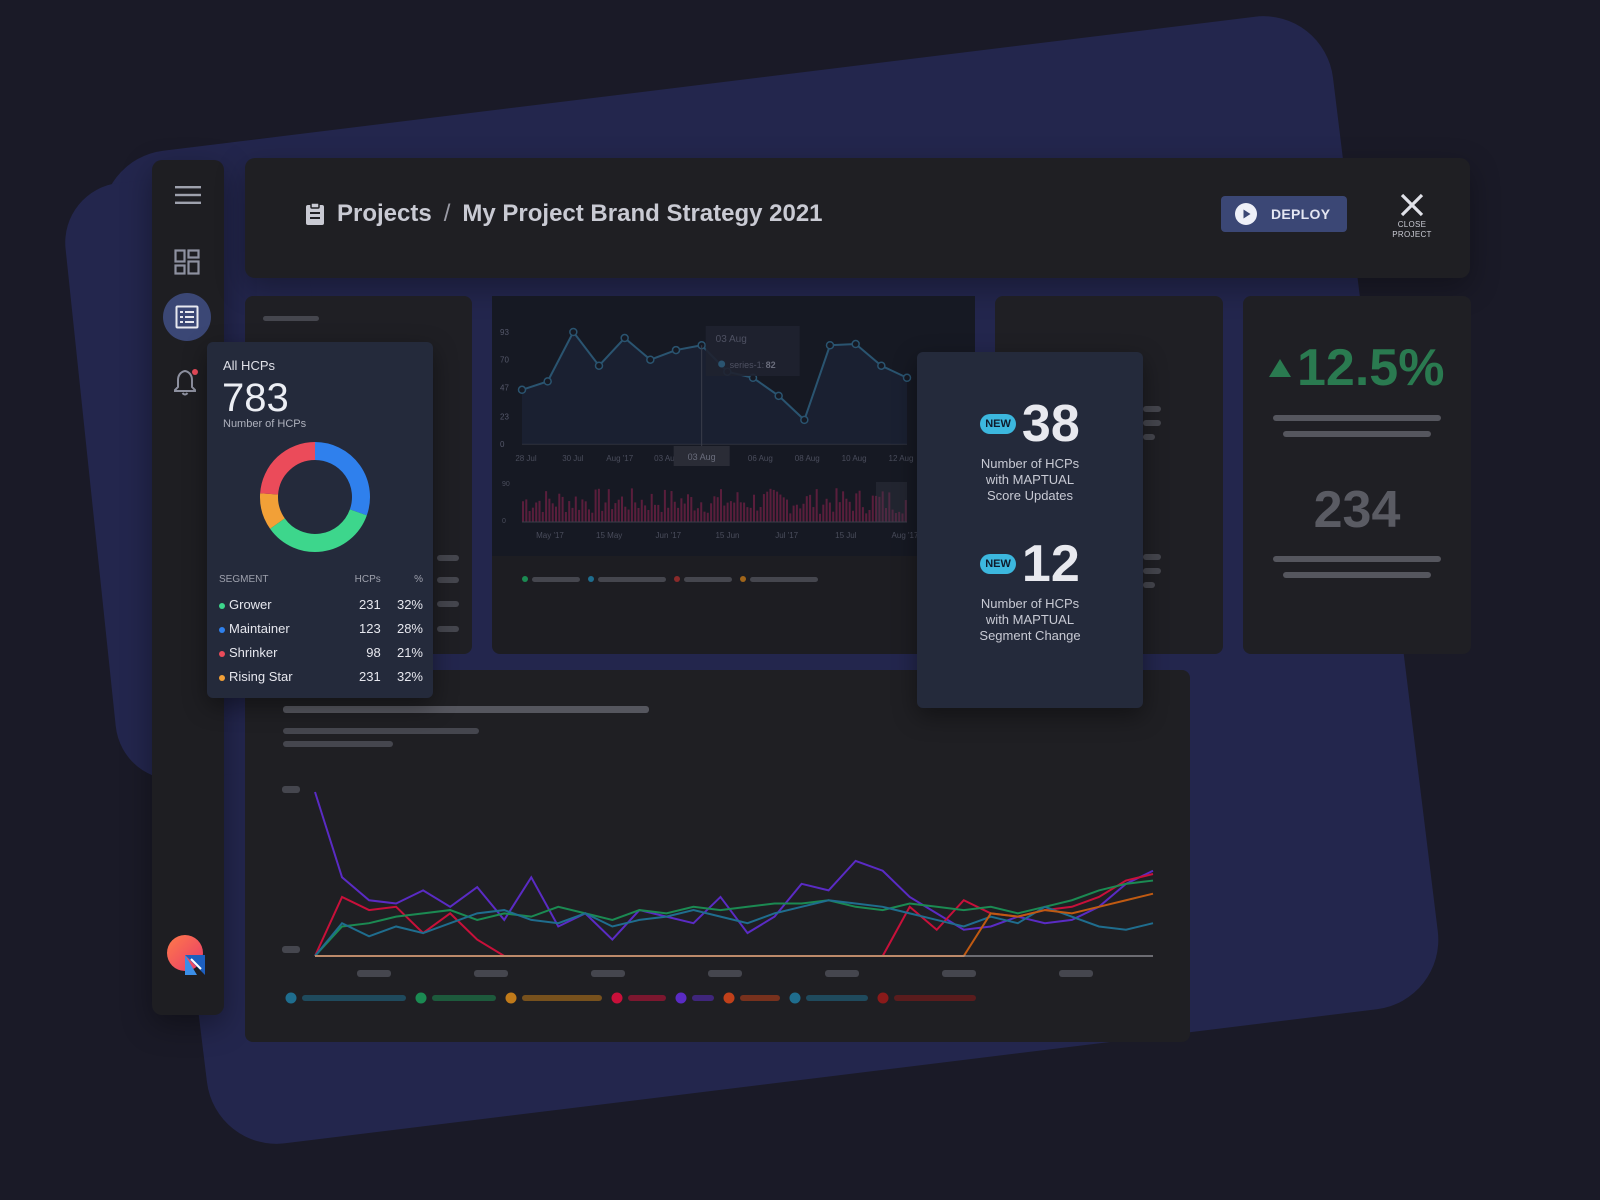  Describe the element at coordinates (669, 535) in the screenshot. I see `navigator-x-label: Jun '17` at that location.